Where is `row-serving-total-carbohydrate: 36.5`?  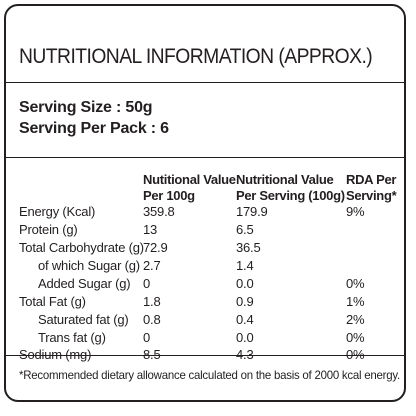
row-serving-total-carbohydrate: 36.5 is located at coordinates (248, 247).